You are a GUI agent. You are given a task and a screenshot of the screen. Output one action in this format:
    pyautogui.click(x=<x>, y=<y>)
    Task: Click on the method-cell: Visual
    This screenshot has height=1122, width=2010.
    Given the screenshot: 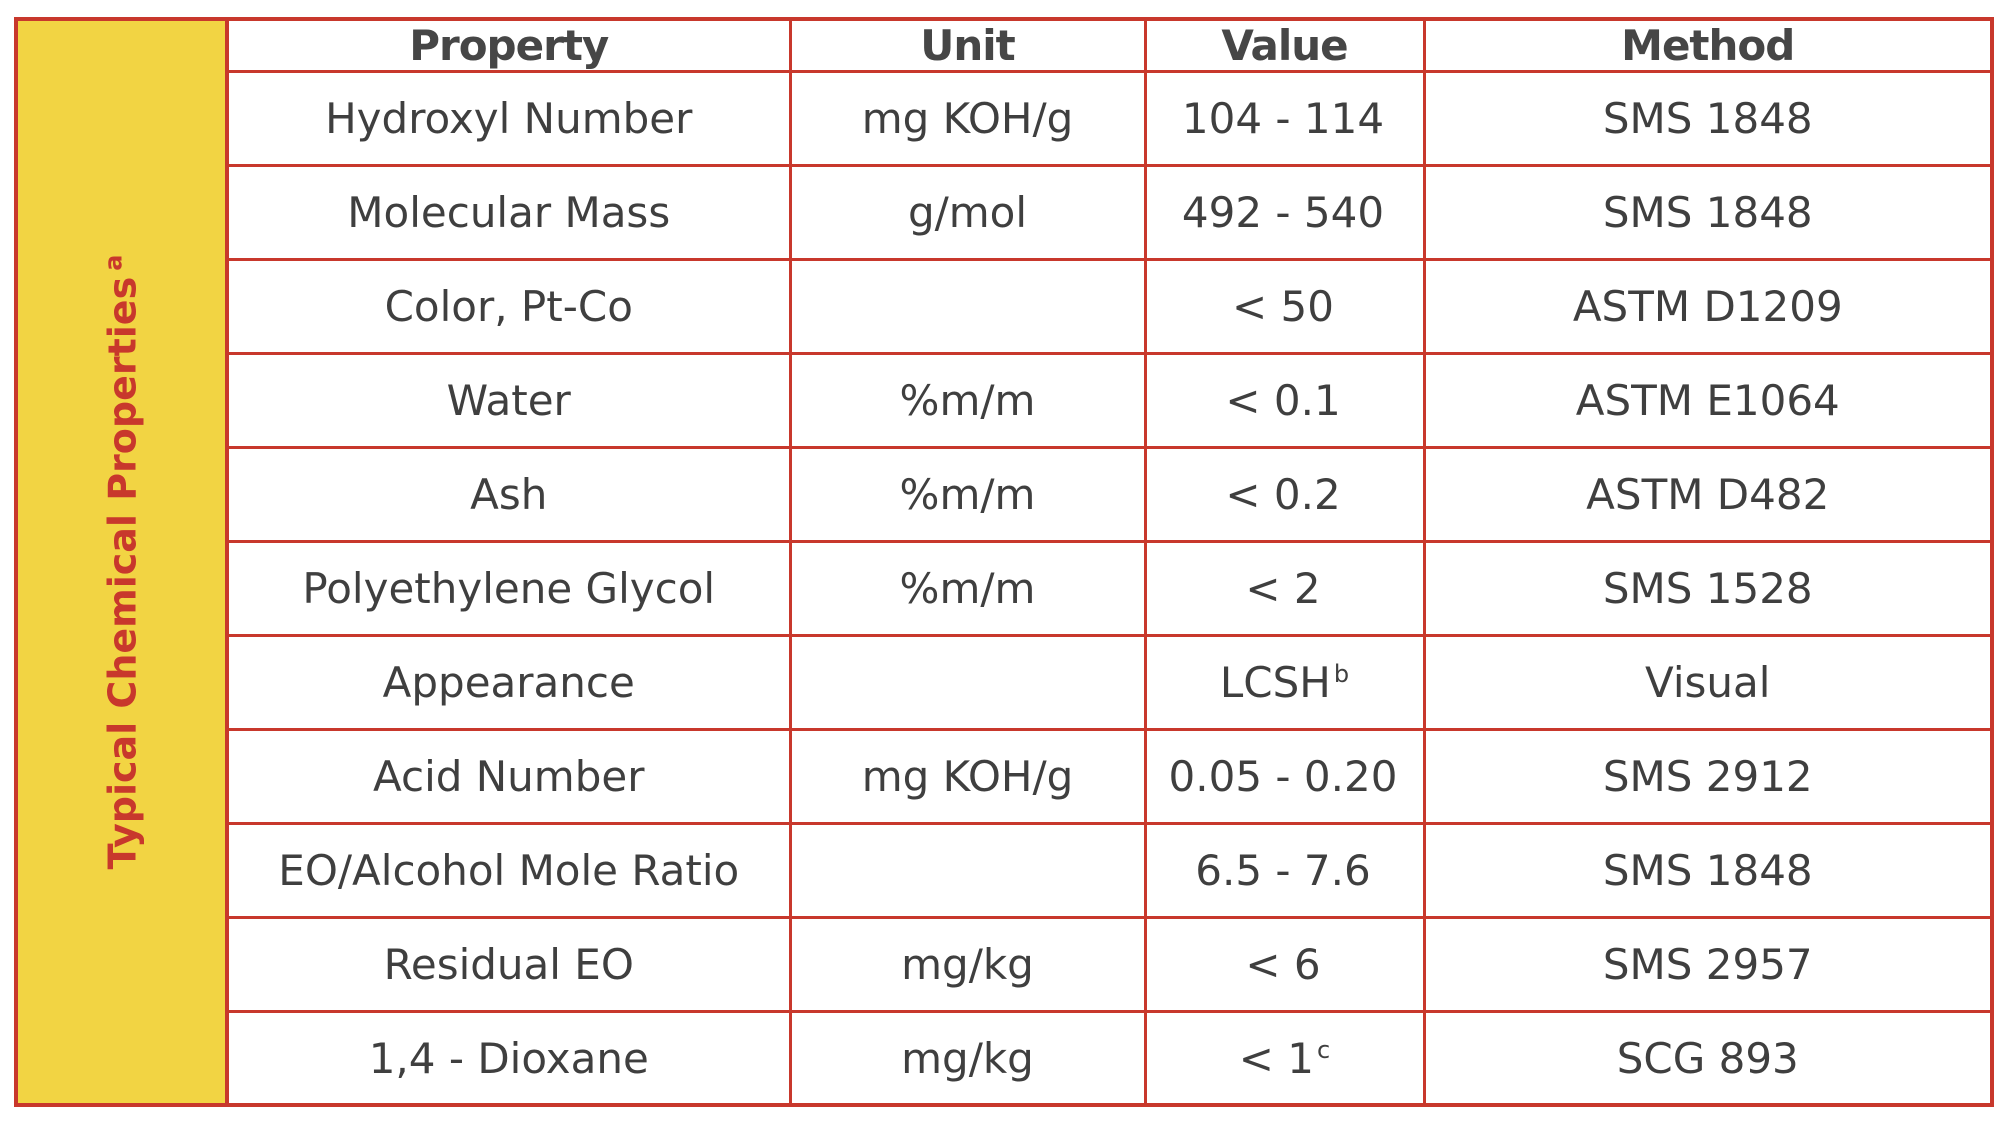 What is the action you would take?
    pyautogui.click(x=1706, y=683)
    